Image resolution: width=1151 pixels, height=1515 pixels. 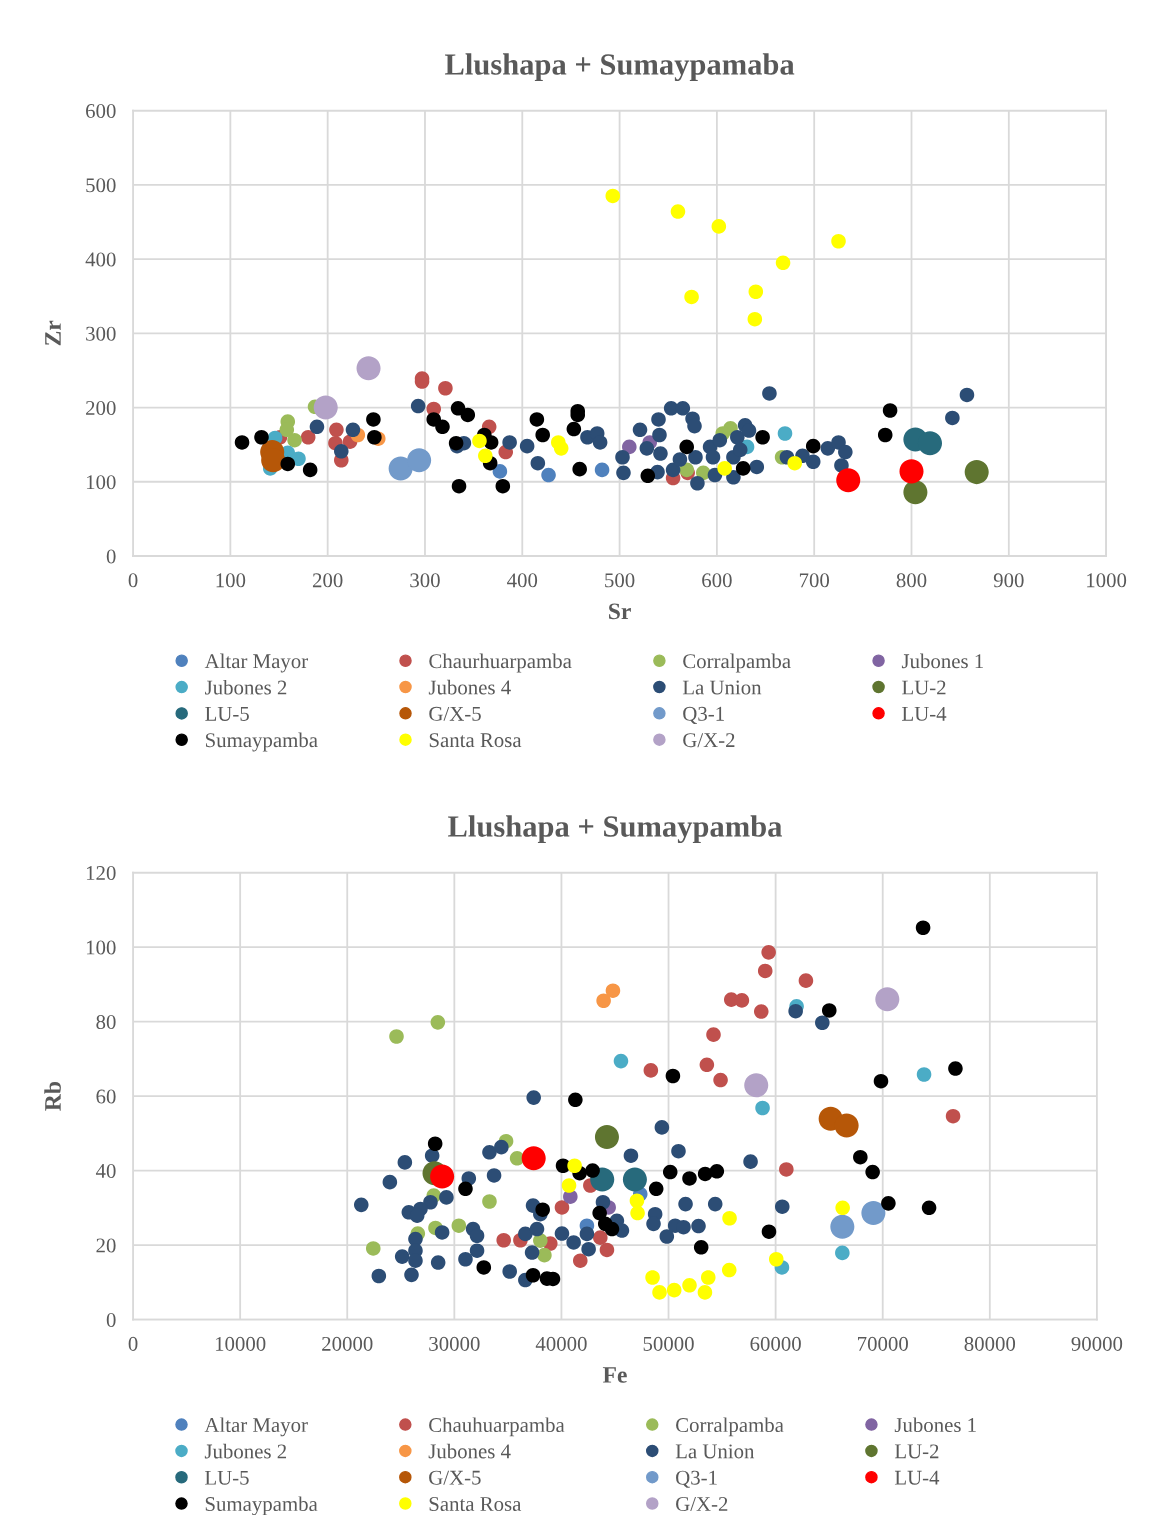 I want to click on y-tick-label: 100, so click(x=101, y=482).